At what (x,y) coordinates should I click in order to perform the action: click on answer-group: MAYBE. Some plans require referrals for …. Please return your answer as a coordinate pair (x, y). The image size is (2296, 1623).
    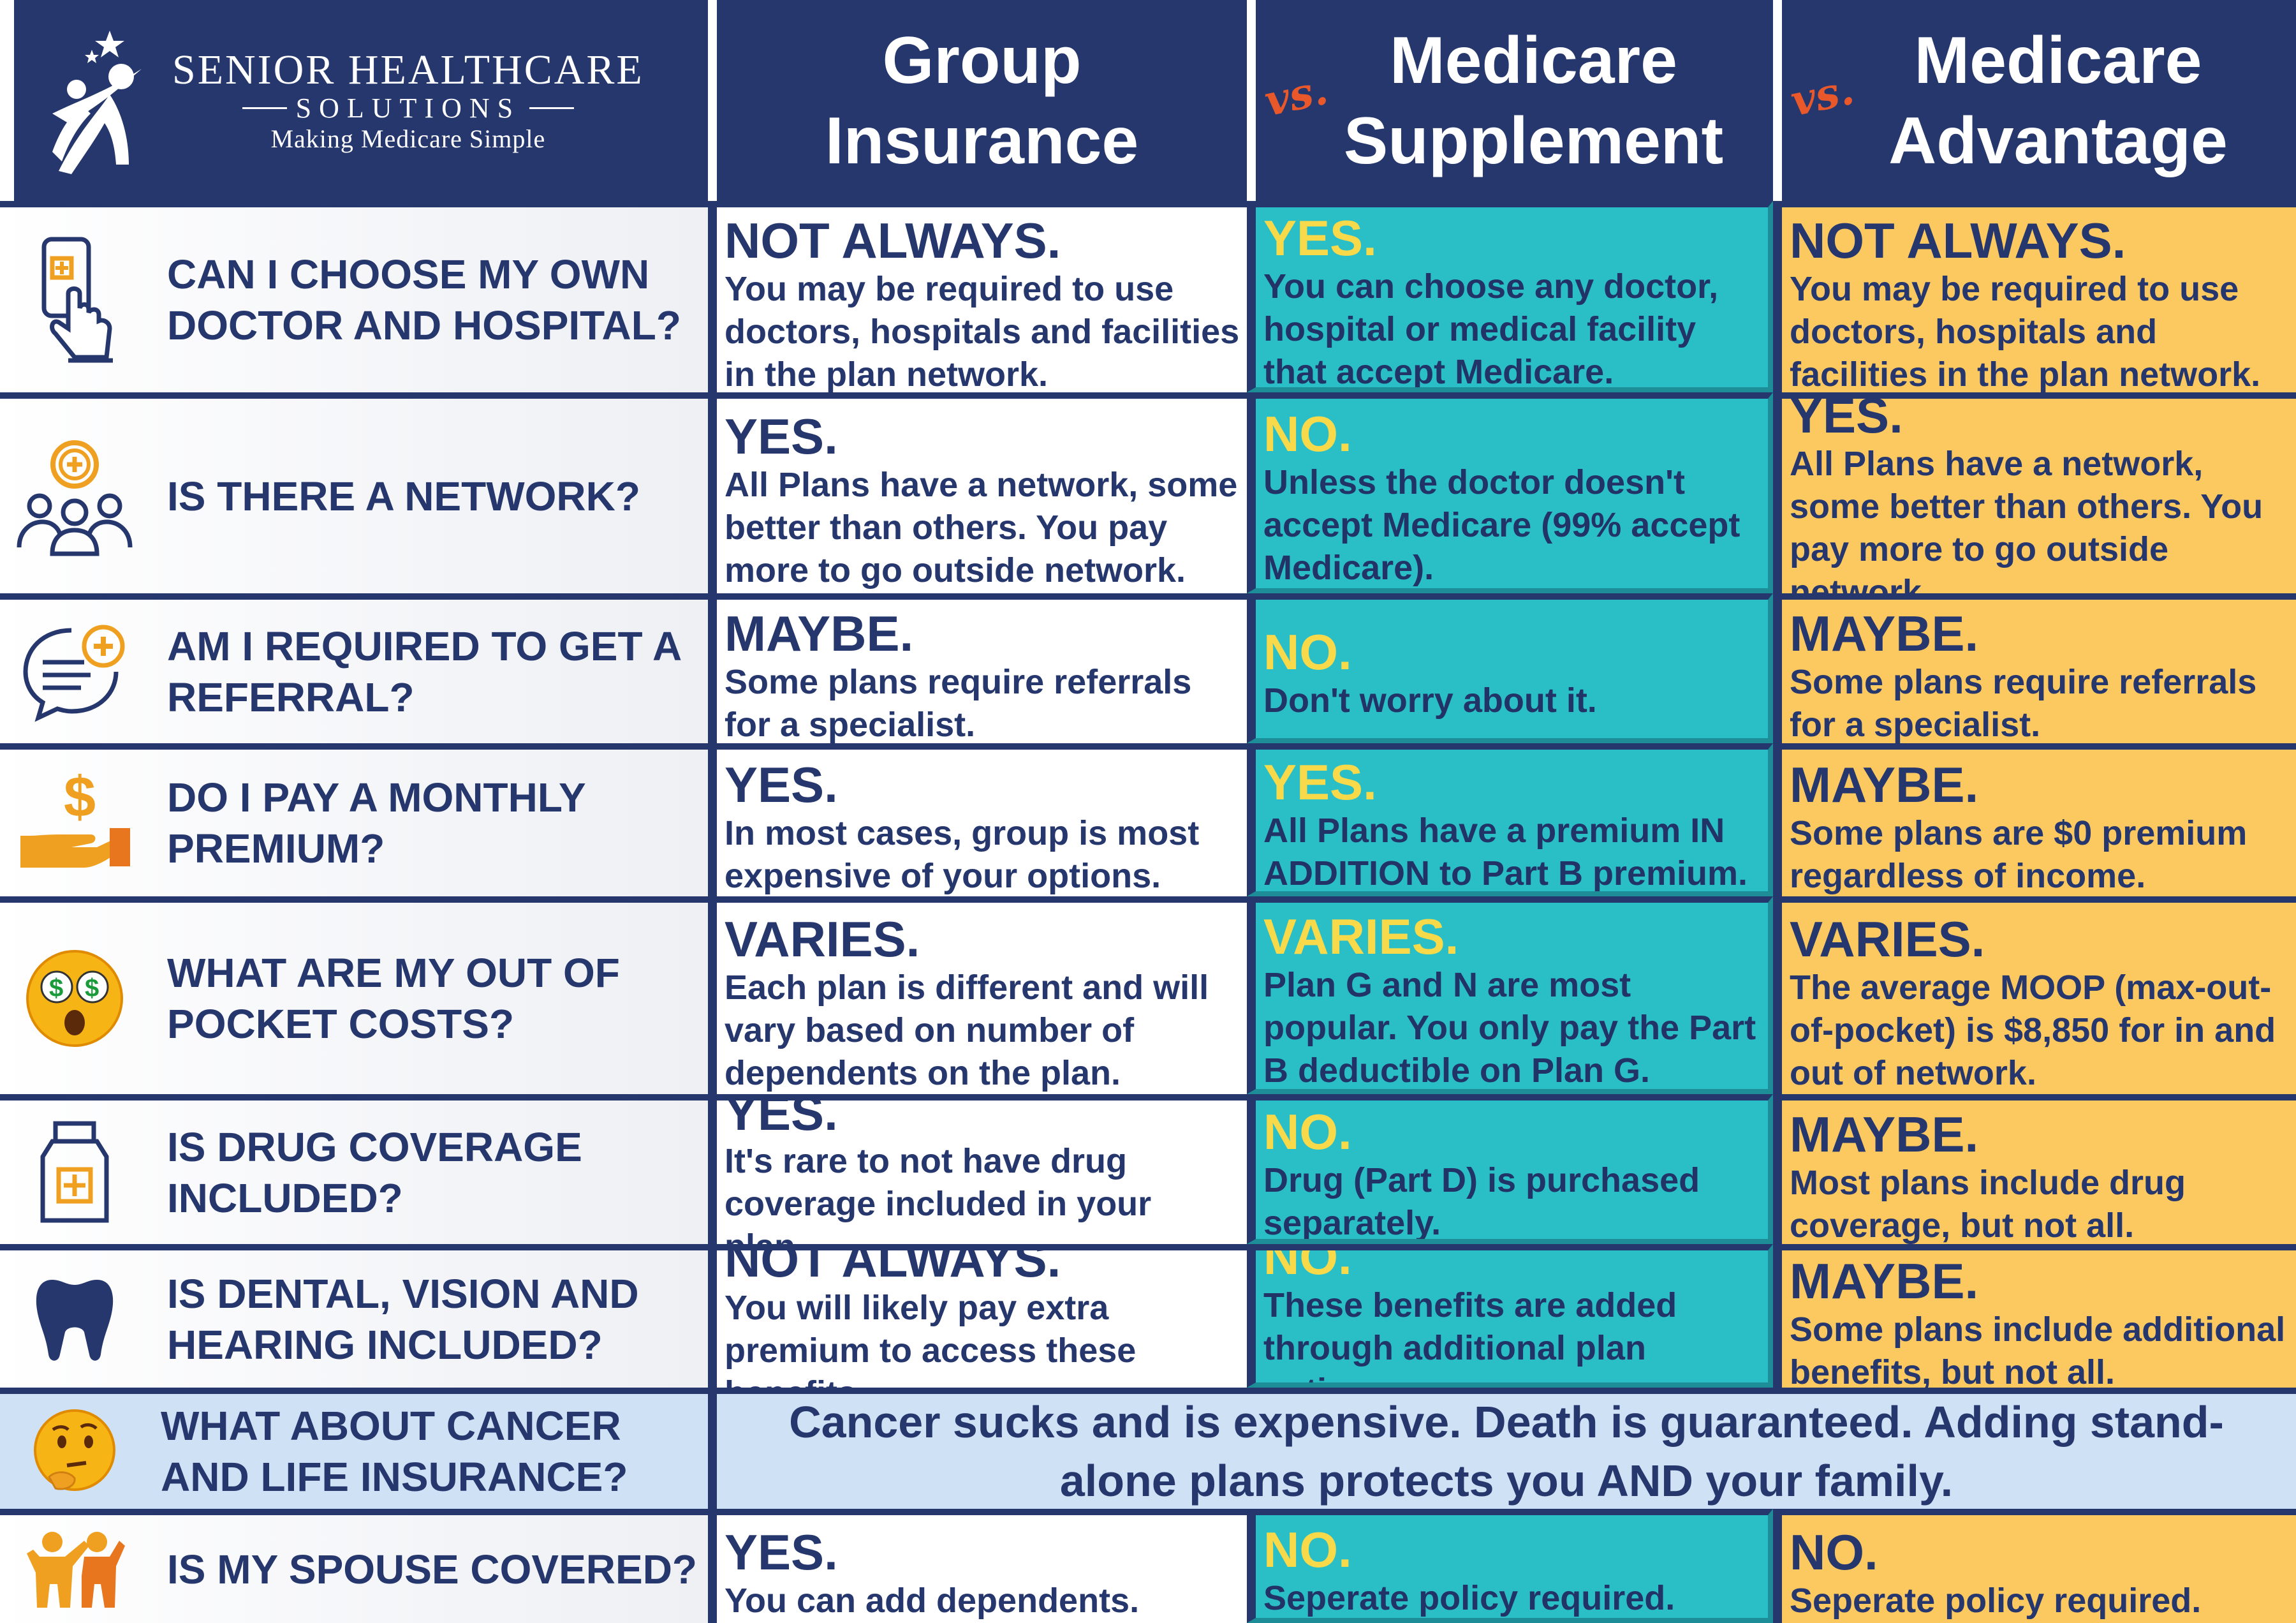
    Looking at the image, I should click on (978, 668).